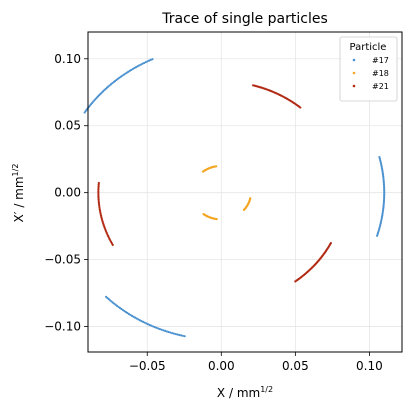 This screenshot has width=411, height=411. Describe the element at coordinates (67, 126) in the screenshot. I see `y-tick-label: 0.05` at that location.